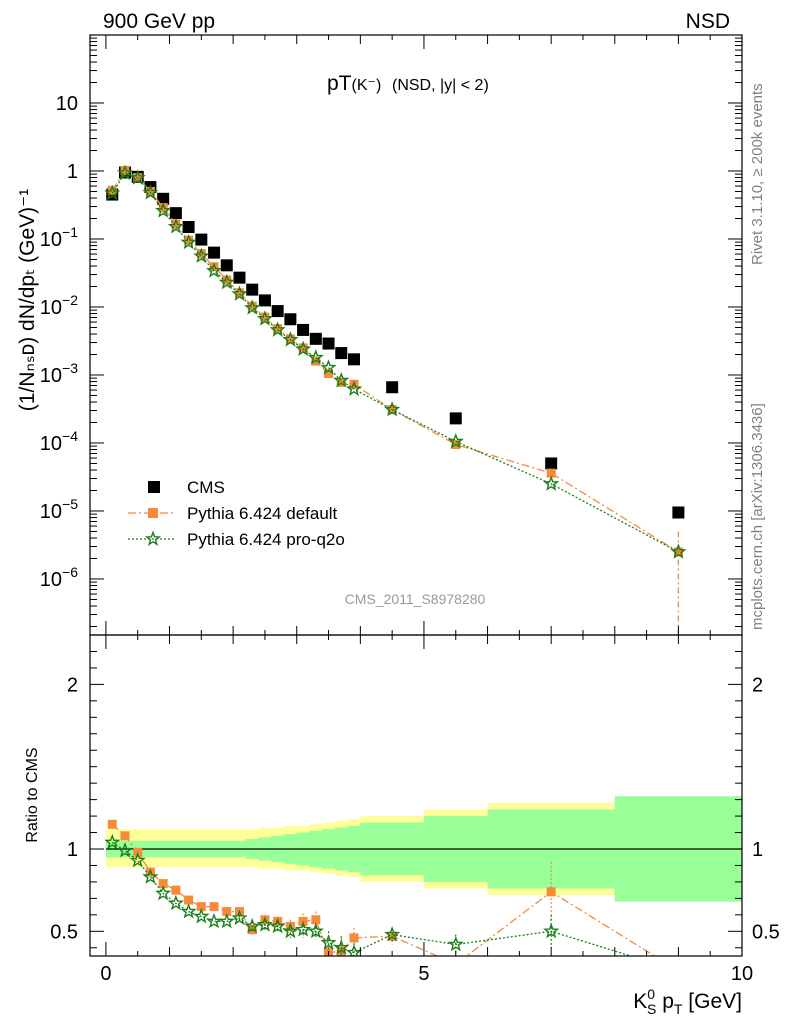  I want to click on ratio-y-tick-label-right: 2, so click(757, 685).